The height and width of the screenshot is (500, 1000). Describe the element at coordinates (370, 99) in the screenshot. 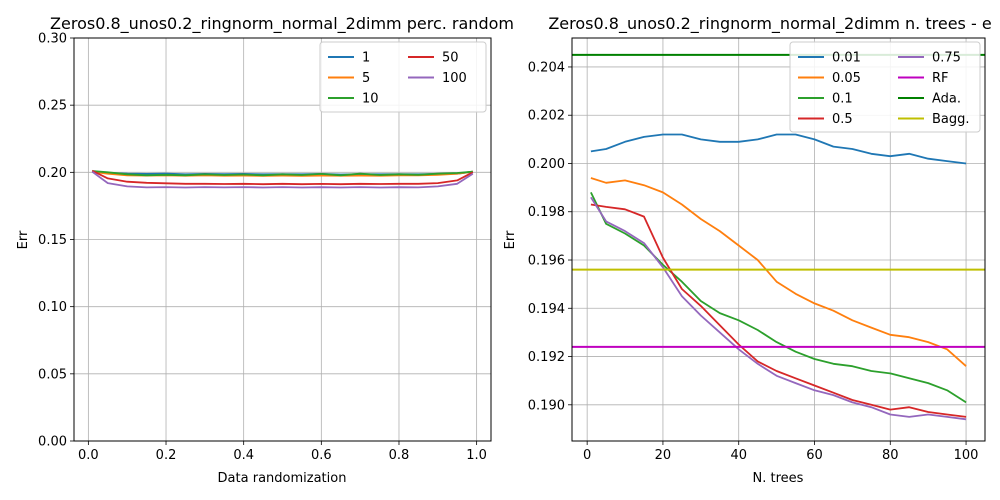

I see `legend-label: 10` at that location.